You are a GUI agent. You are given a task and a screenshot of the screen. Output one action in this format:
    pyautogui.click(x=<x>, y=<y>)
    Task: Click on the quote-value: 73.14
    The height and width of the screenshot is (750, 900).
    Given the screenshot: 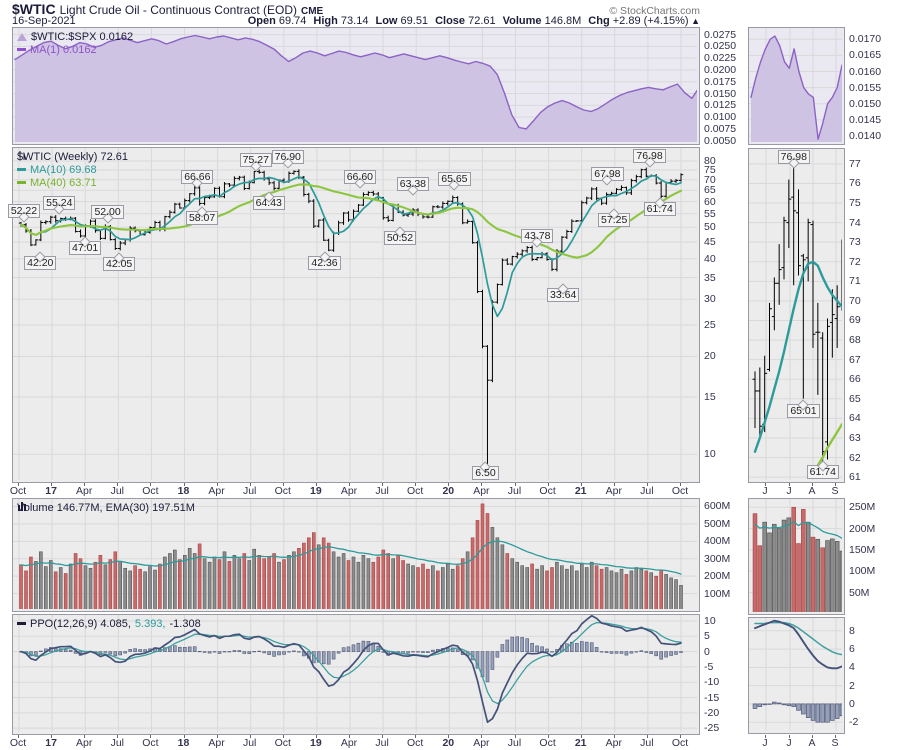 What is the action you would take?
    pyautogui.click(x=353, y=21)
    